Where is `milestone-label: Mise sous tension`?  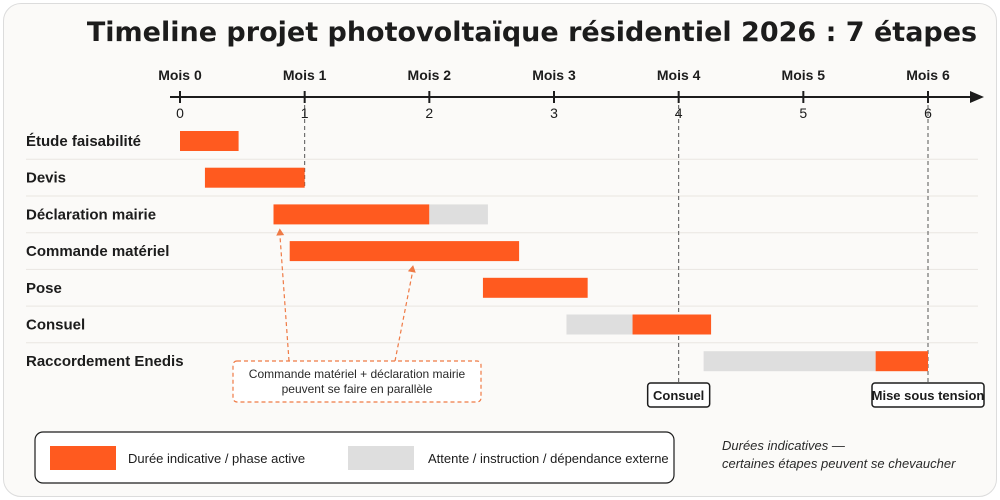
milestone-label: Mise sous tension is located at coordinates (928, 395).